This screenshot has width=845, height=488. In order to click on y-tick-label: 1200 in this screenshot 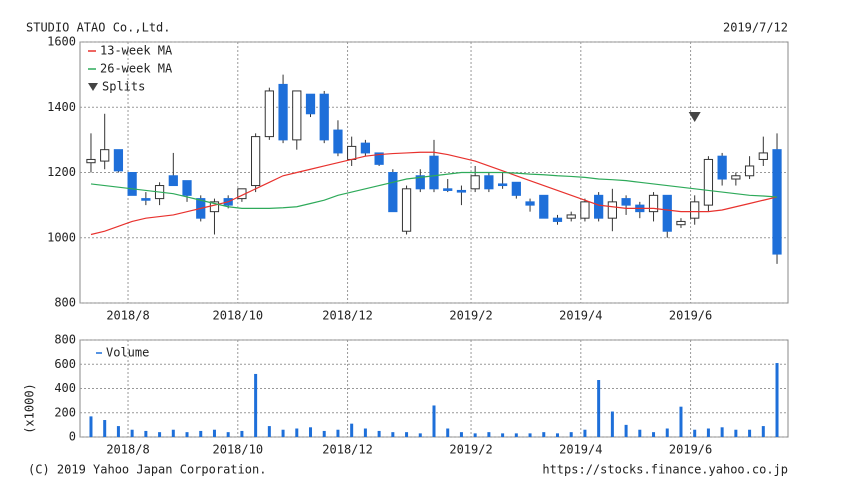, I will do `click(61, 172)`.